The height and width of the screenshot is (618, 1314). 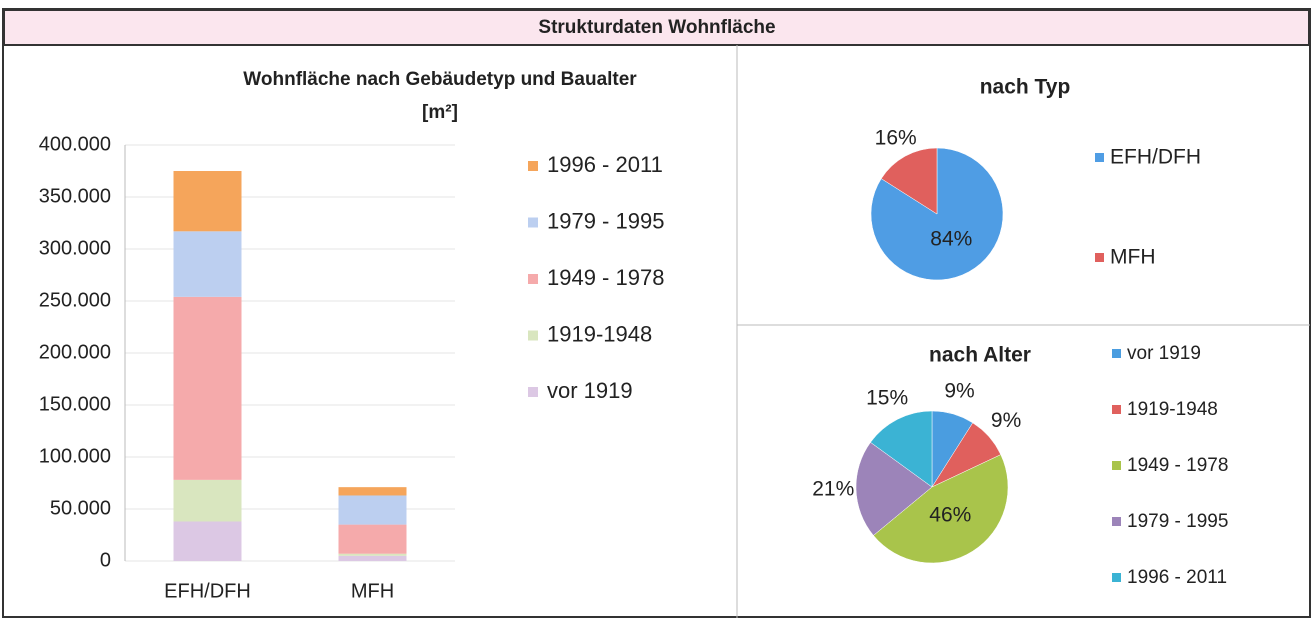 I want to click on y-tick-label: 400.000, so click(x=75, y=144).